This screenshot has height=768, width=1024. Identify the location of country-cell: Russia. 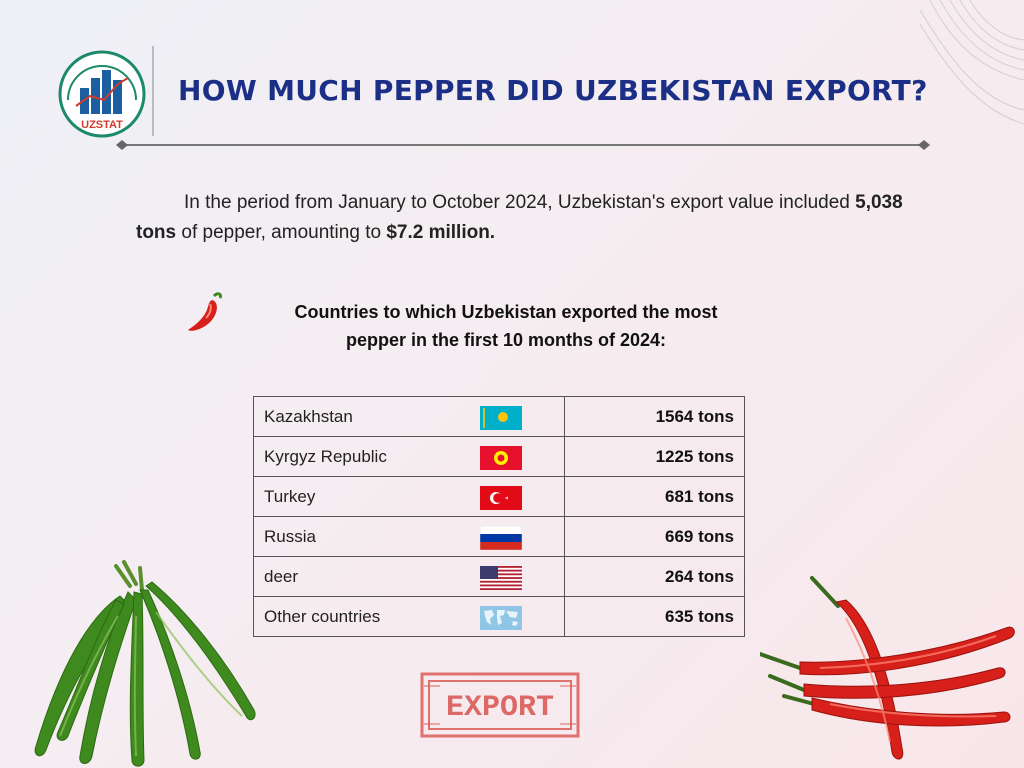
(409, 536).